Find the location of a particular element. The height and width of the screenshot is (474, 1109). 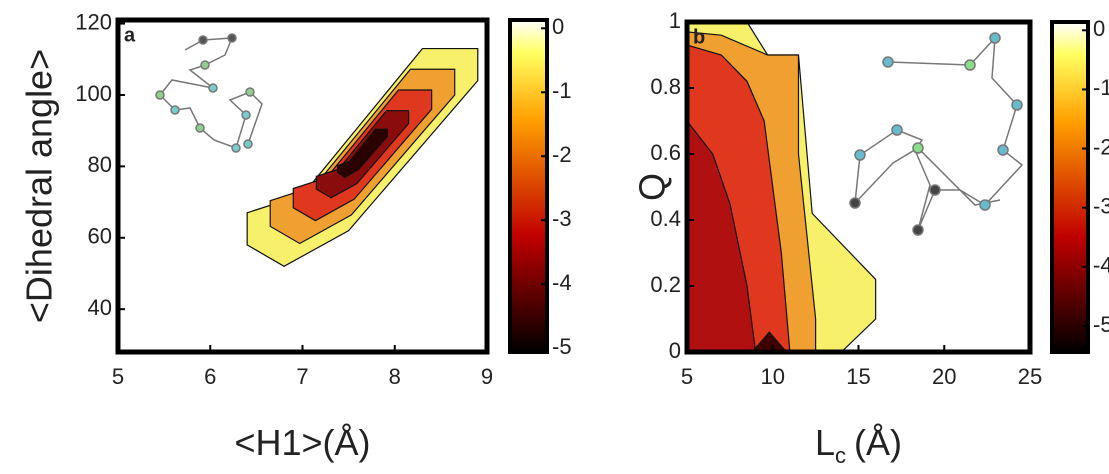

x-label-unit: (Å) is located at coordinates (878, 442).